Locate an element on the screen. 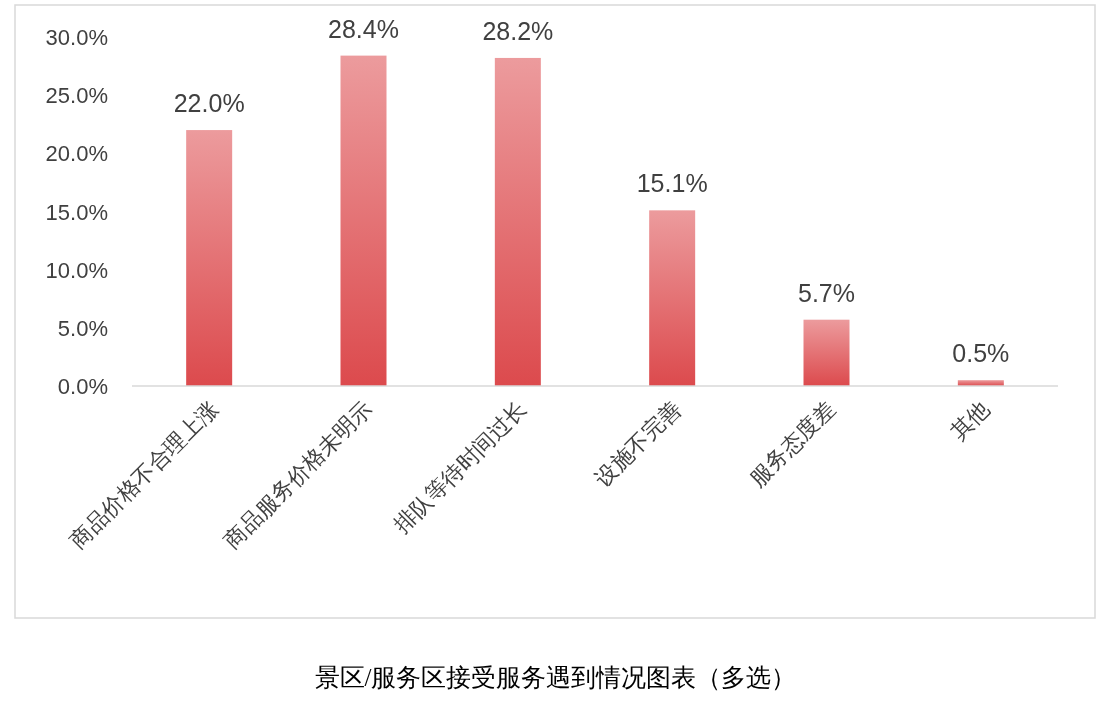  y-tick-label: 30.0% is located at coordinates (76, 37).